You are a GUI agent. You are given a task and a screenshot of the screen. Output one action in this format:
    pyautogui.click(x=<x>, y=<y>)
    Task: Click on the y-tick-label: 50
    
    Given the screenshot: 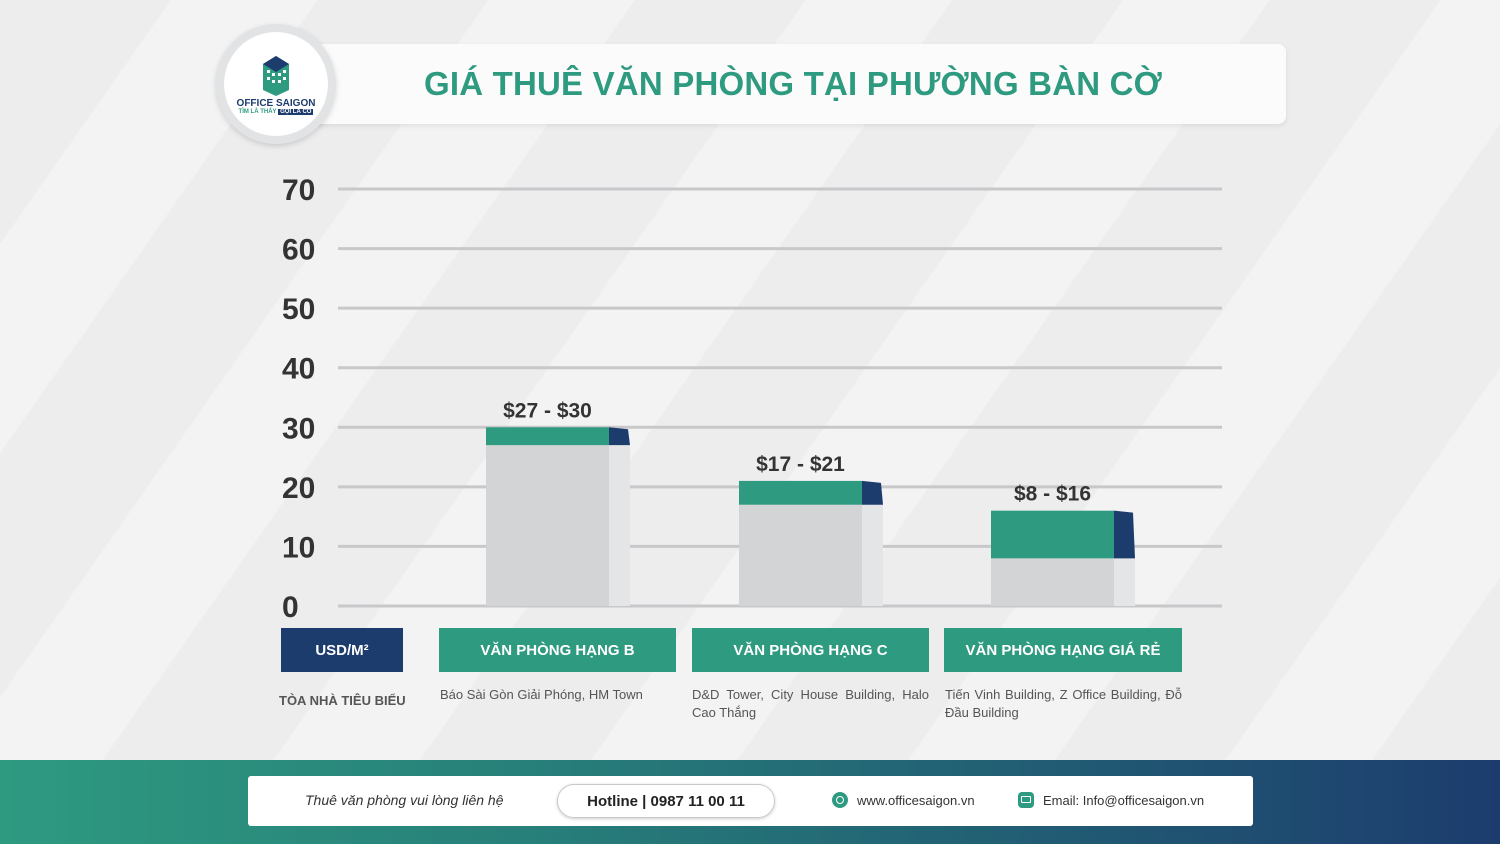 What is the action you would take?
    pyautogui.click(x=298, y=309)
    